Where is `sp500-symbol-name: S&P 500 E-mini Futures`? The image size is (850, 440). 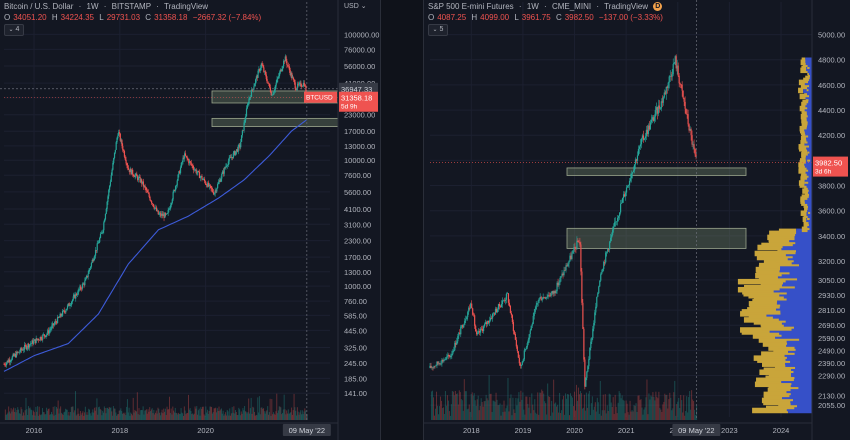
sp500-symbol-name: S&P 500 E-mini Futures is located at coordinates (471, 6).